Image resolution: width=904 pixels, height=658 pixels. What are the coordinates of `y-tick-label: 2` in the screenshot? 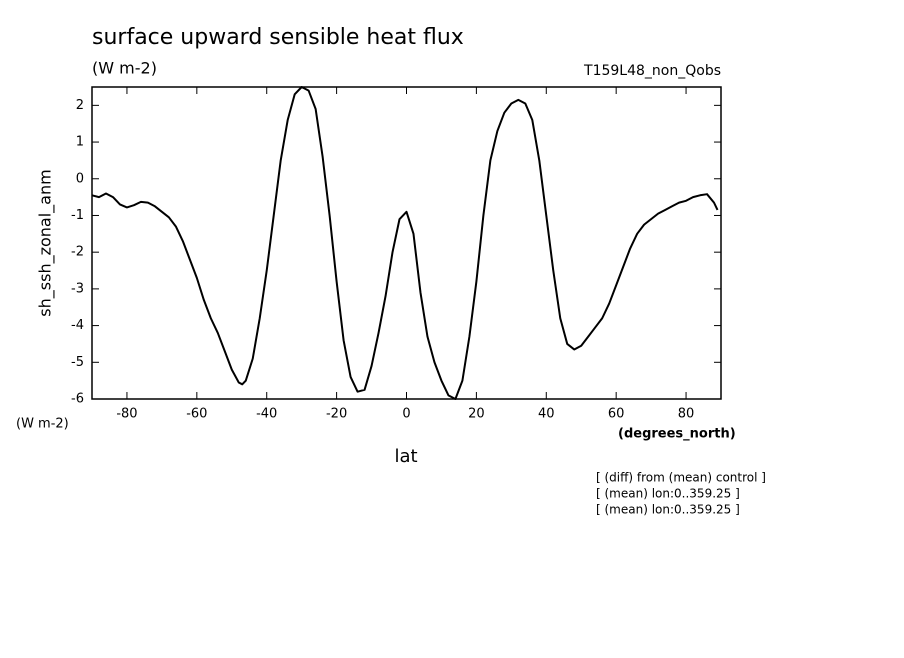 It's located at (80, 105).